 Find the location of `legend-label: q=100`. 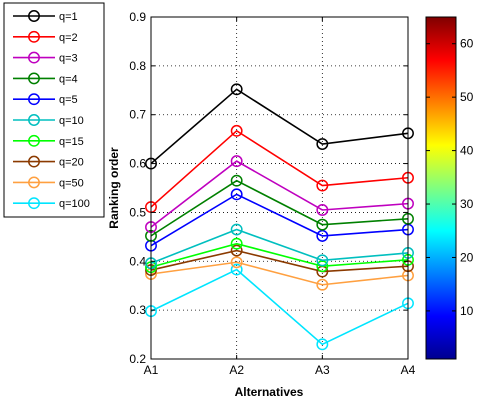

legend-label: q=100 is located at coordinates (74, 204).